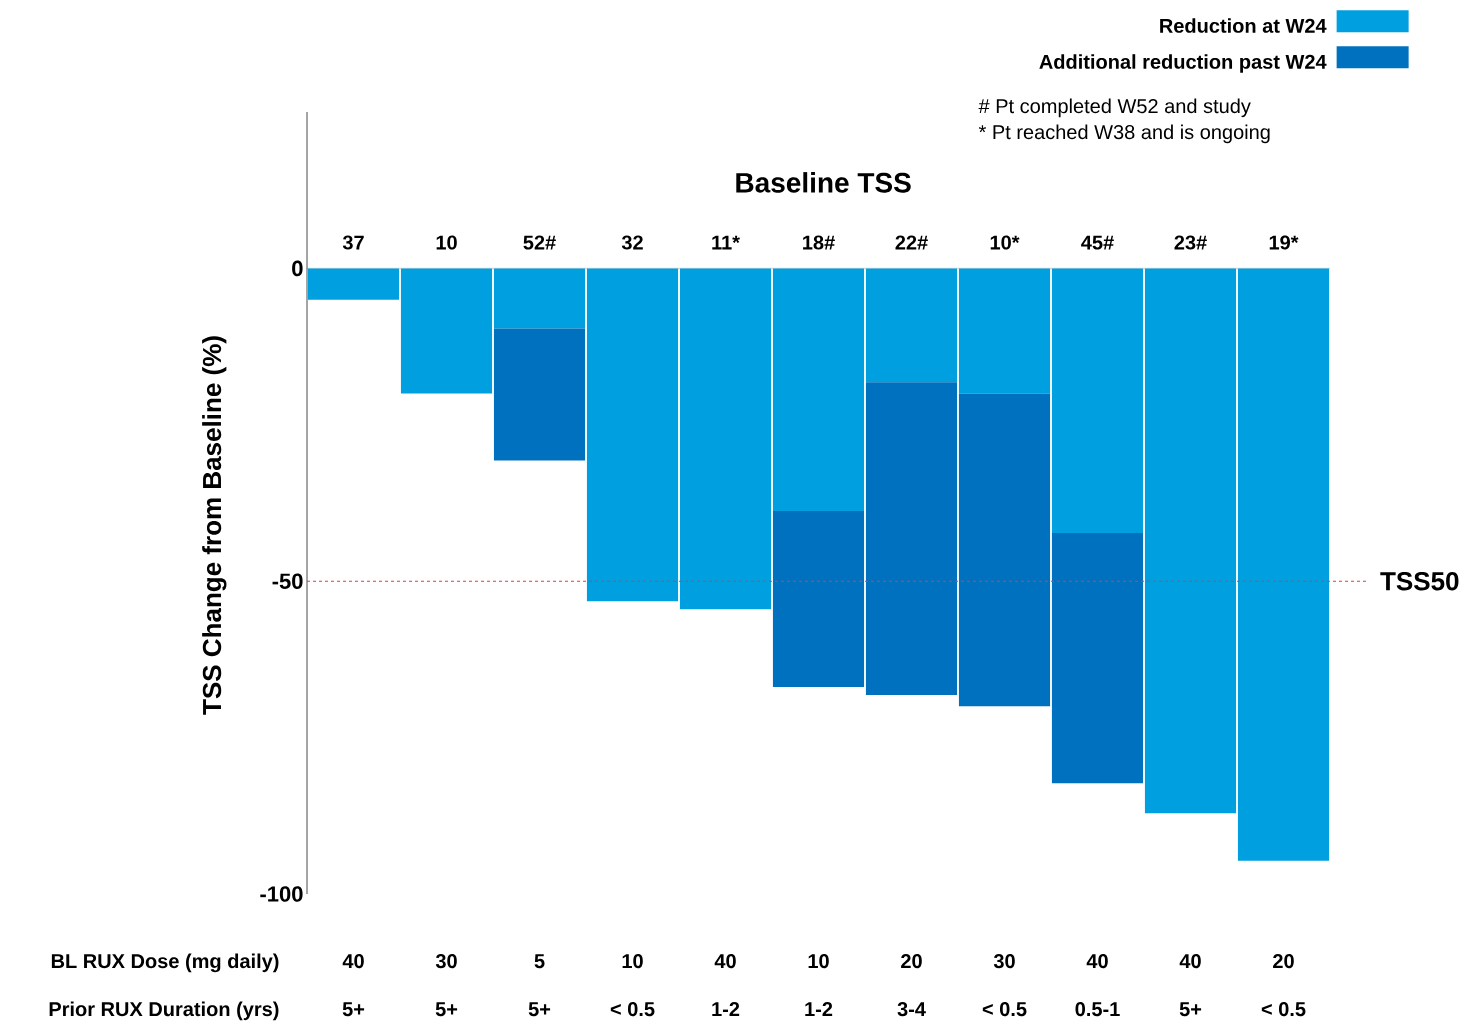 This screenshot has height=1030, width=1475. I want to click on y-tick-label: -50, so click(287, 581).